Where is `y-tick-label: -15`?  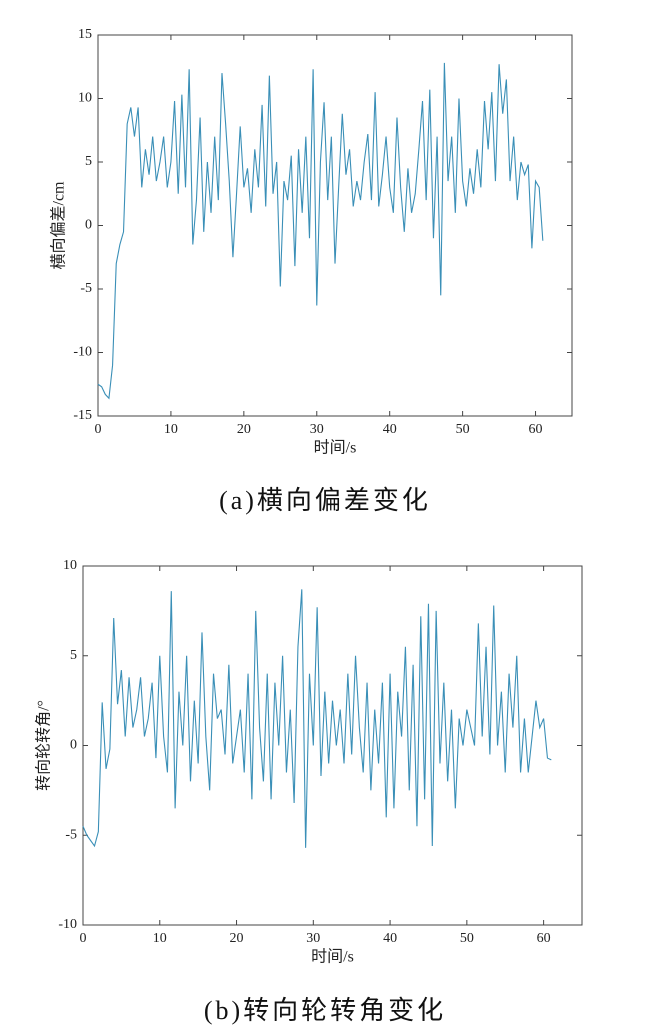 y-tick-label: -15 is located at coordinates (82, 415).